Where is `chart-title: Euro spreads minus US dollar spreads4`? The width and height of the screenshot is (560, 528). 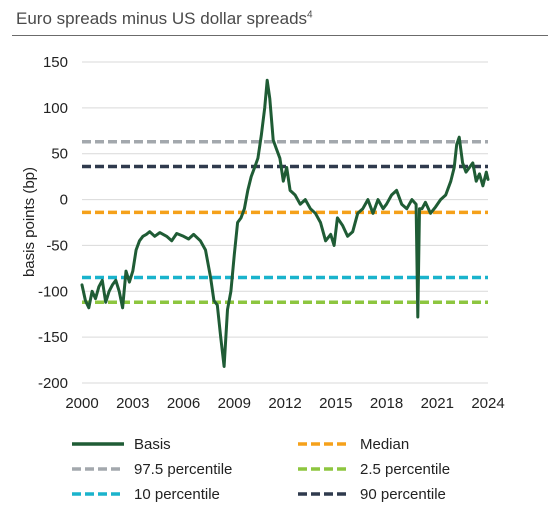
chart-title: Euro spreads minus US dollar spreads4 is located at coordinates (164, 19).